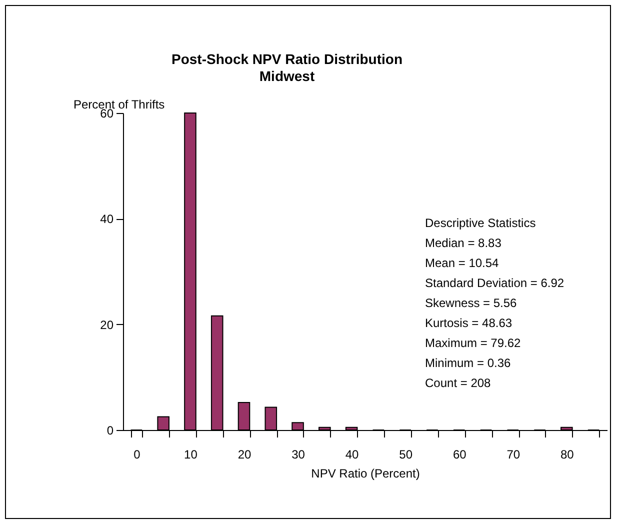 This screenshot has height=521, width=620. I want to click on annotation: Skewness = 5.56, so click(471, 303).